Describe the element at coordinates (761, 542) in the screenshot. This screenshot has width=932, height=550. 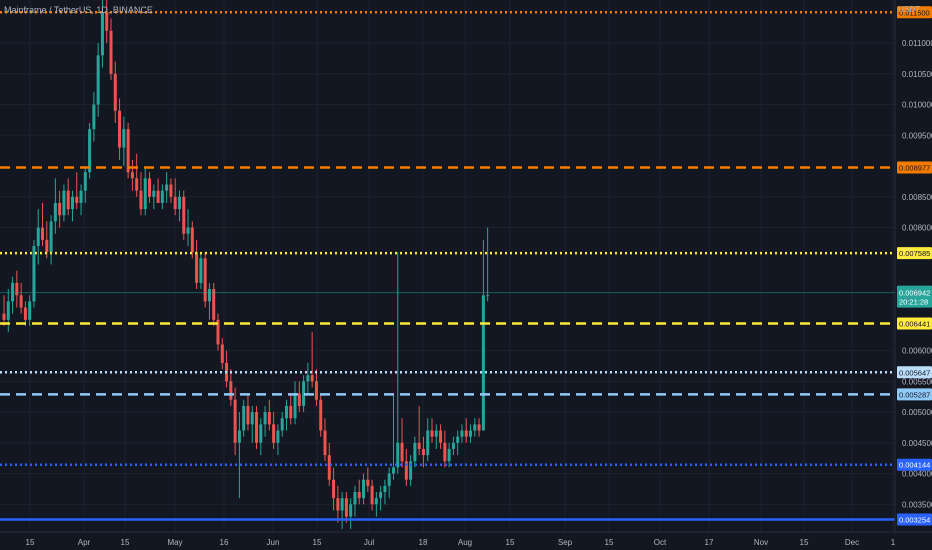
I see `time-tick-label: Nov` at that location.